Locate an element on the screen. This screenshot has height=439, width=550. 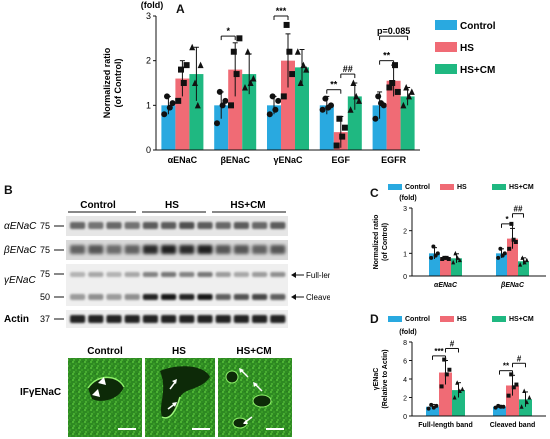
legend-swatch is located at coordinates (395, 319).